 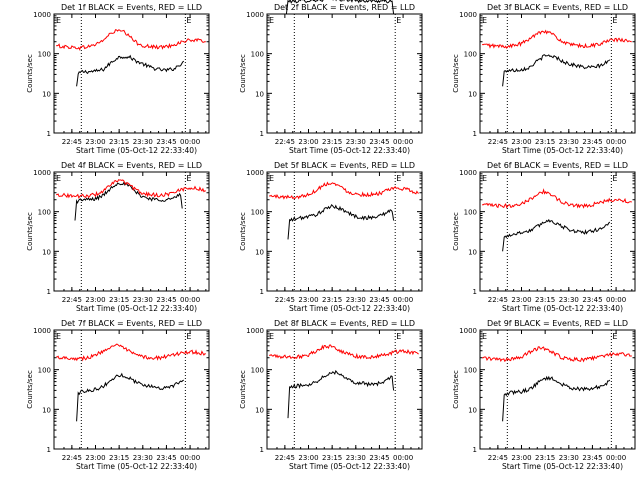 What do you see at coordinates (344, 7) in the screenshot?
I see `chart-title: Det 2f BLACK = Events, RED = LLD` at bounding box center [344, 7].